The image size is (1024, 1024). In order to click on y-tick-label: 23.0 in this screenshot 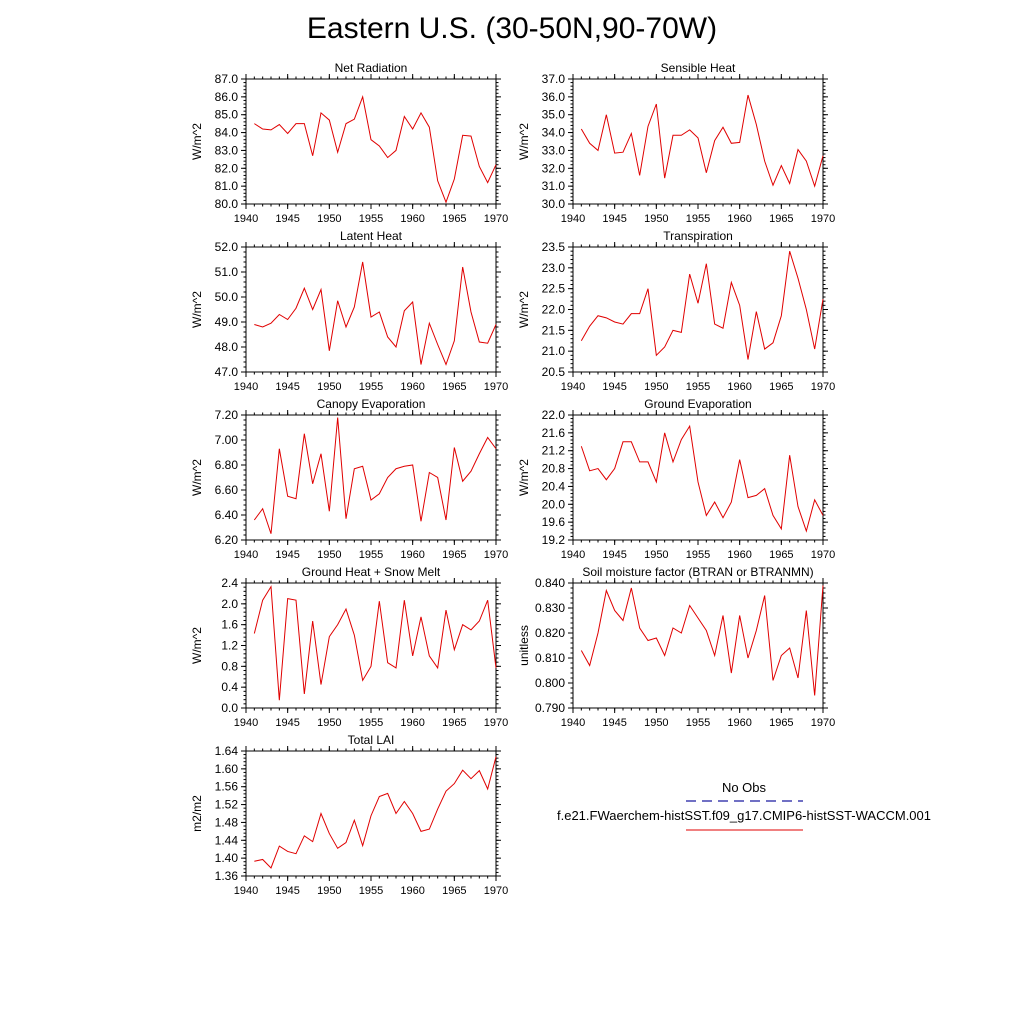, I will do `click(554, 268)`.